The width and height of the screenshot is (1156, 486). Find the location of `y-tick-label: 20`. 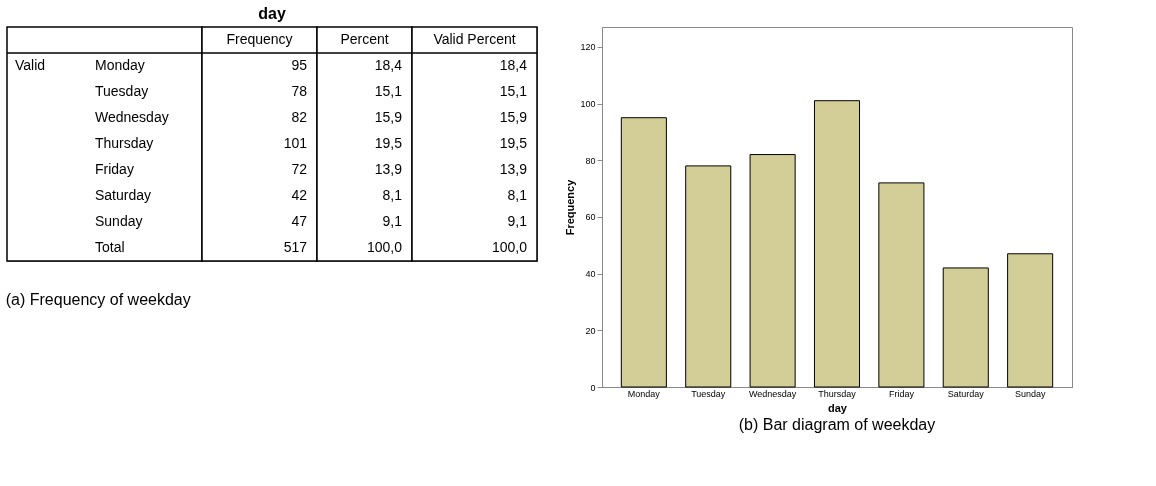

y-tick-label: 20 is located at coordinates (590, 330).